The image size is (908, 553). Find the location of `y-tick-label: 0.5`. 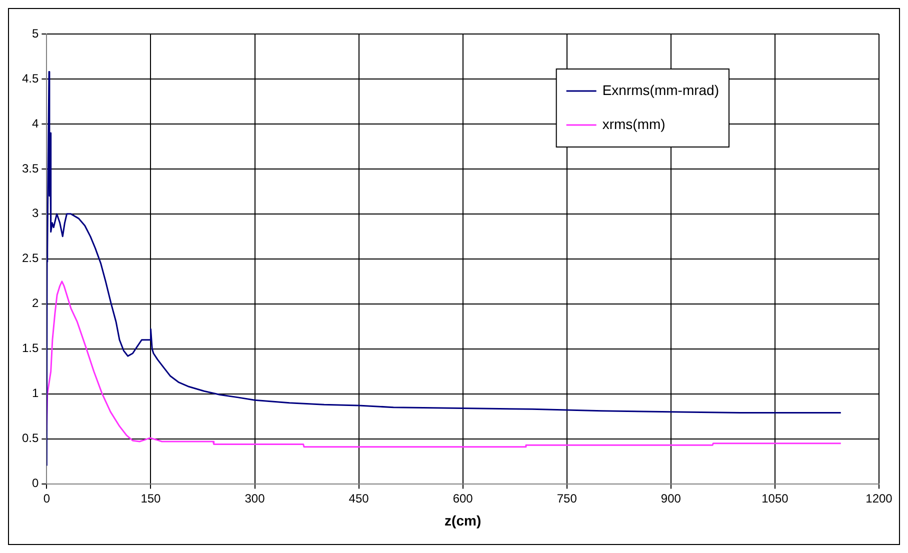

y-tick-label: 0.5 is located at coordinates (30, 438).